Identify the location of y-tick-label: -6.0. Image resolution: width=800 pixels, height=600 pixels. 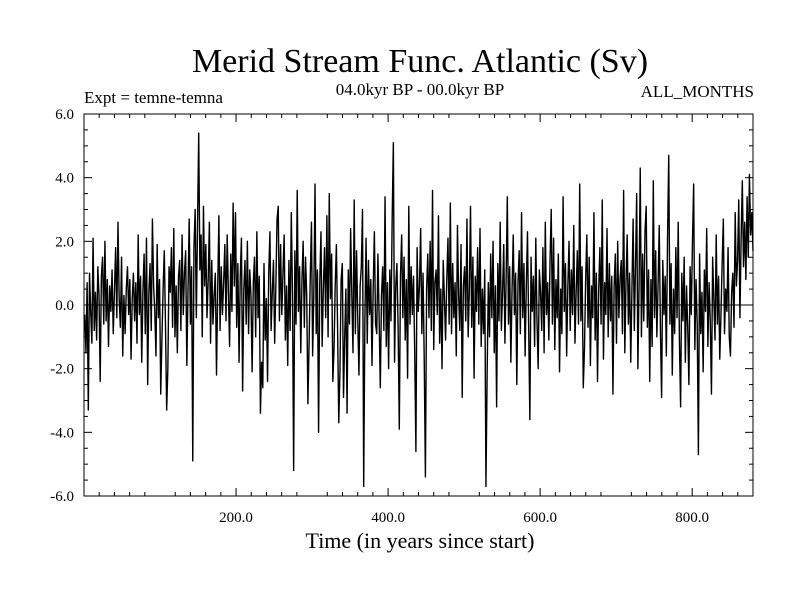
(62, 497).